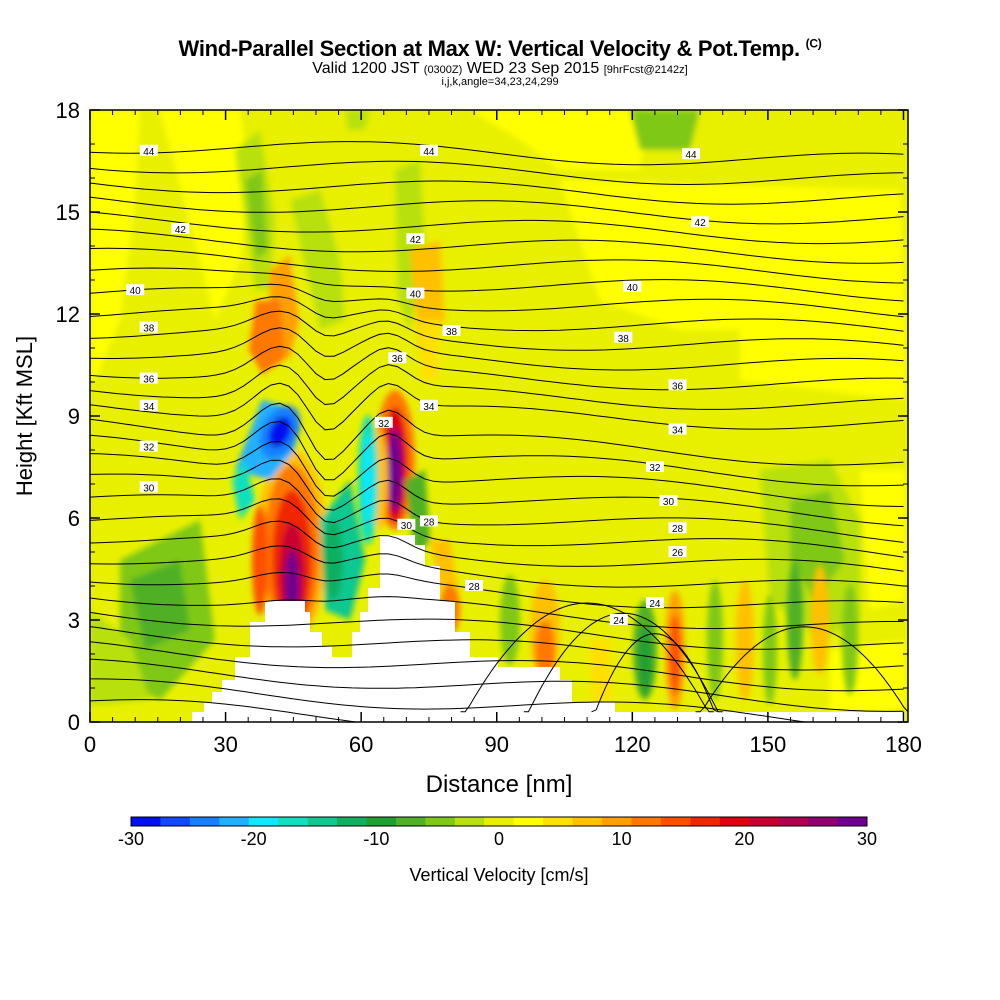 Image resolution: width=1000 pixels, height=1000 pixels. I want to click on colorbar-tick-label: 30, so click(867, 839).